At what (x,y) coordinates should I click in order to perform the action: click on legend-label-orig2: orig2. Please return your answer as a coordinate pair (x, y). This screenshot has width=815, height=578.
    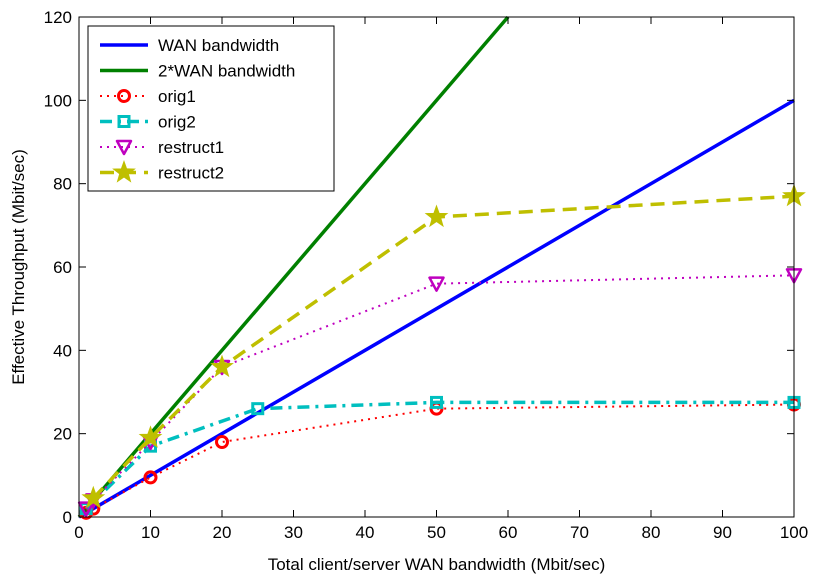
    Looking at the image, I should click on (177, 122).